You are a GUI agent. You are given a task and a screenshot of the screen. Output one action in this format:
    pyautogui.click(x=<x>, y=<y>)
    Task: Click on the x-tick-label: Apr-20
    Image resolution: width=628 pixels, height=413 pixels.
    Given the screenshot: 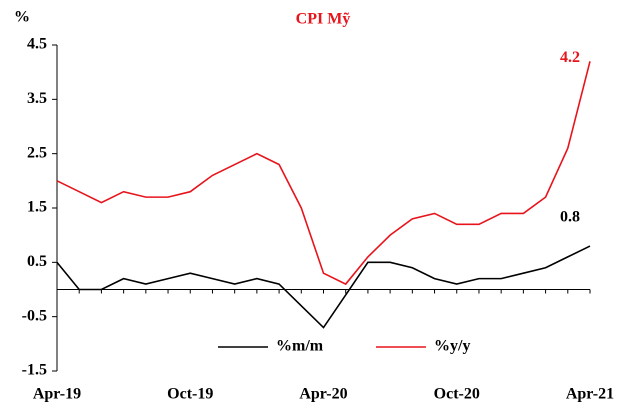 What is the action you would take?
    pyautogui.click(x=323, y=394)
    